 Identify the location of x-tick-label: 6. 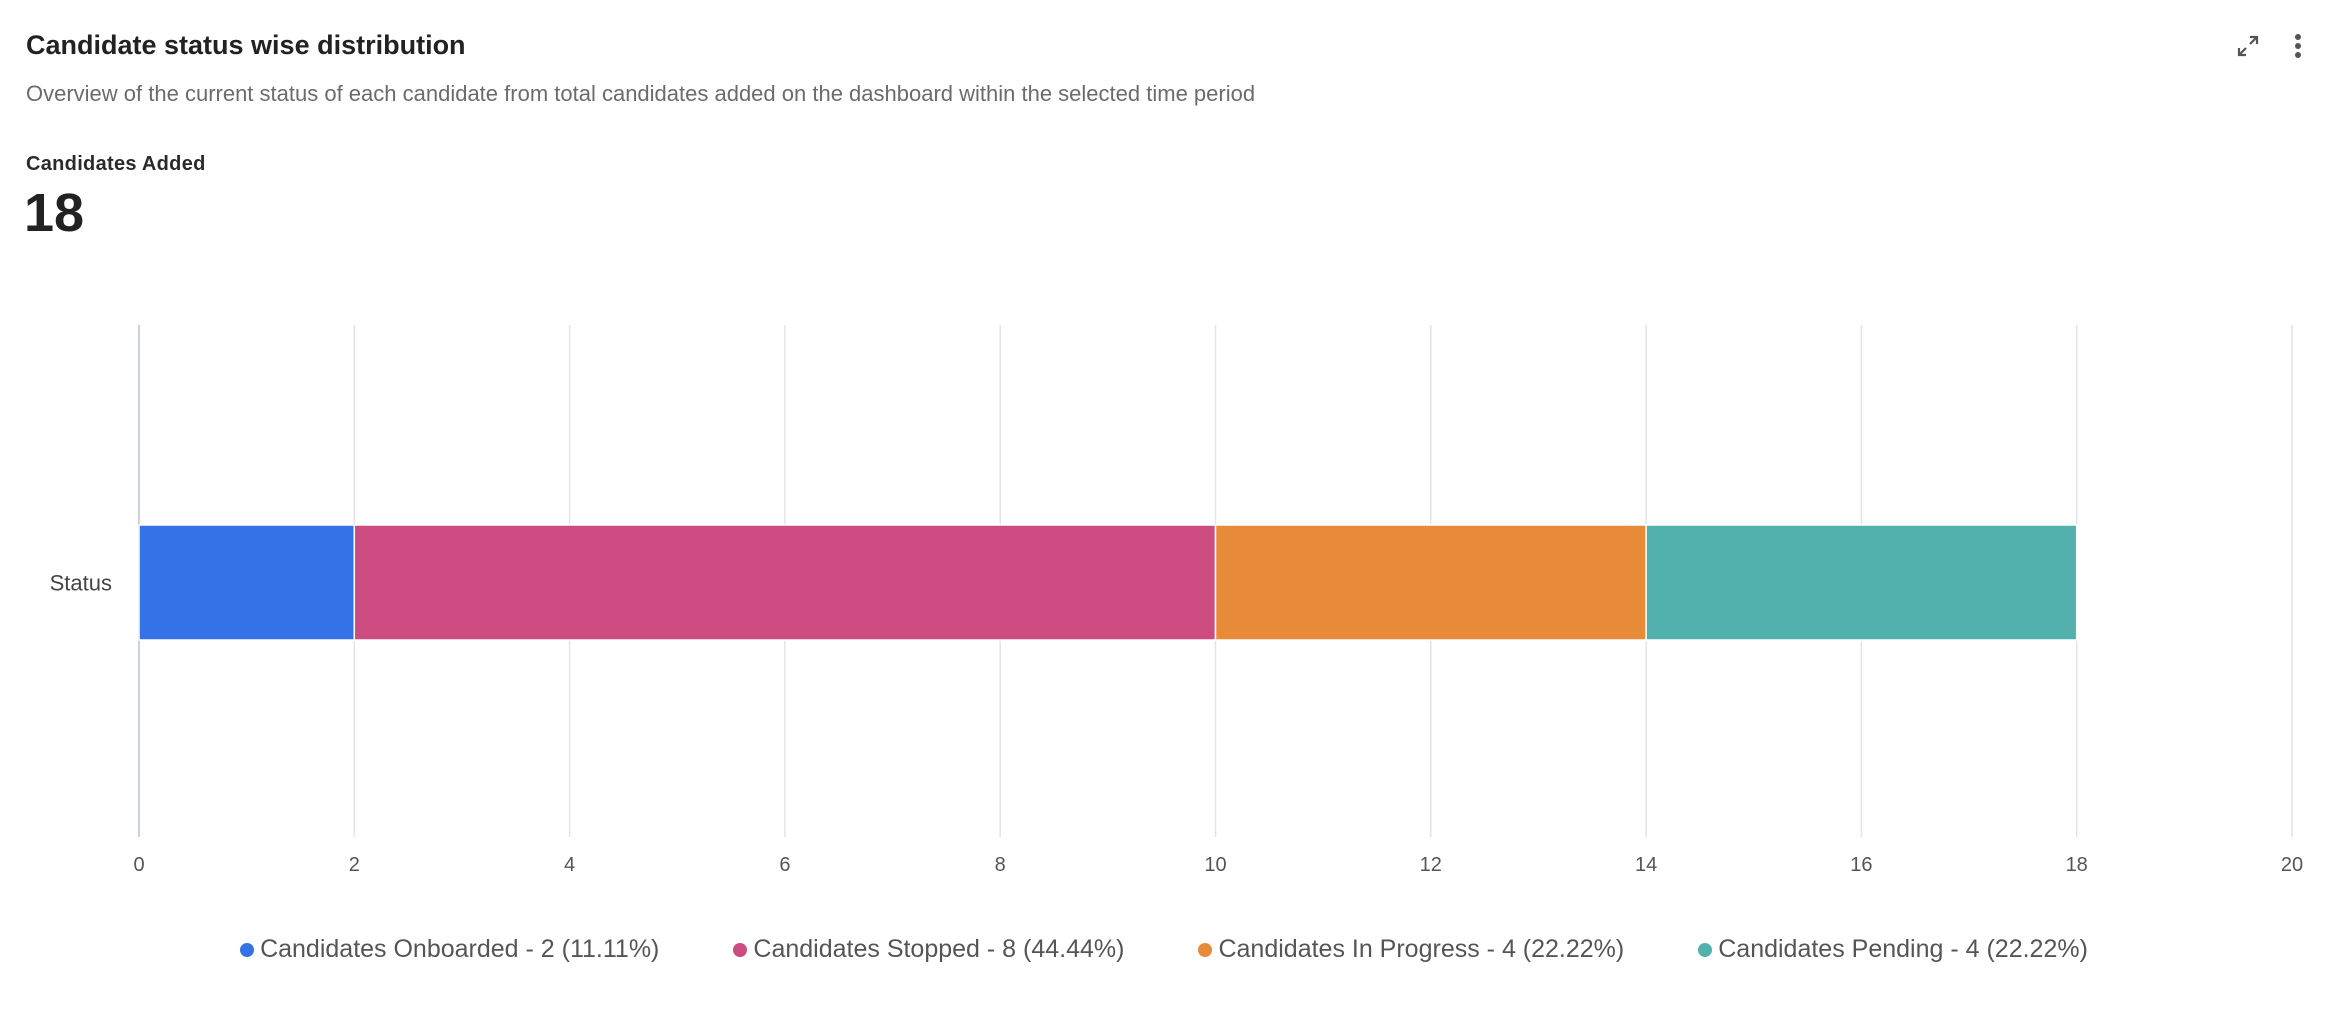
(784, 865).